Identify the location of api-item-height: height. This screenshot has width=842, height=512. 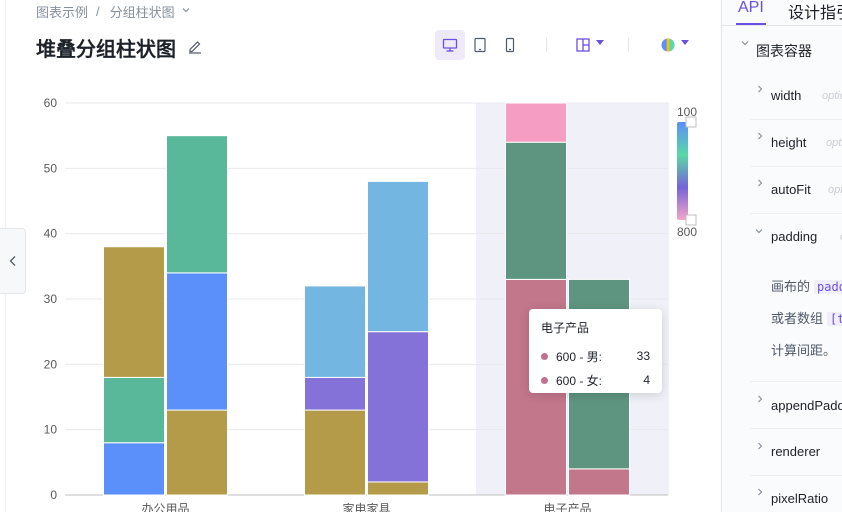
(789, 142).